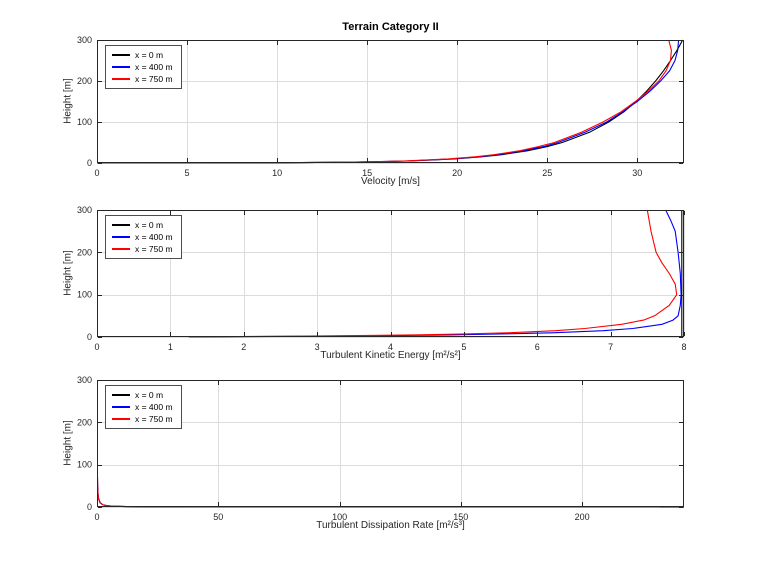 This screenshot has width=760, height=570. Describe the element at coordinates (547, 173) in the screenshot. I see `svg-text: 25` at that location.